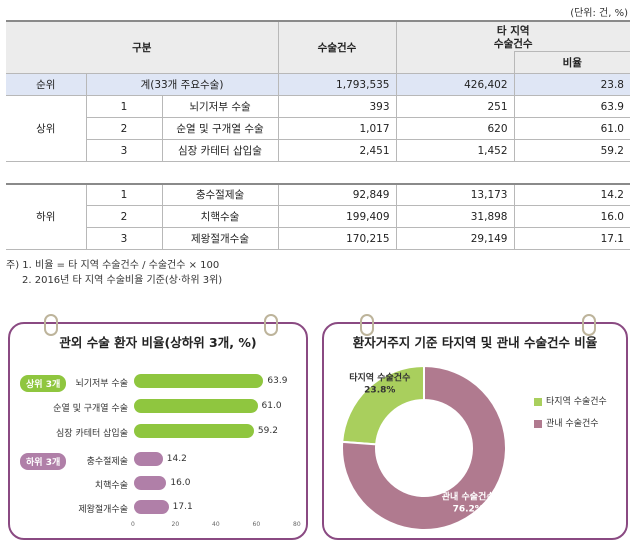 The width and height of the screenshot is (636, 547). I want to click on table-row: 상위 1 뇌기저부 수술 393 251 63.9, so click(318, 128).